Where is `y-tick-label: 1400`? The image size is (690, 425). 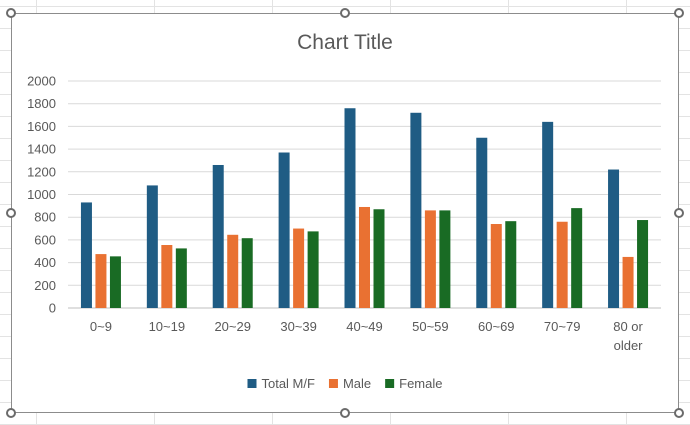 y-tick-label: 1400 is located at coordinates (41, 149).